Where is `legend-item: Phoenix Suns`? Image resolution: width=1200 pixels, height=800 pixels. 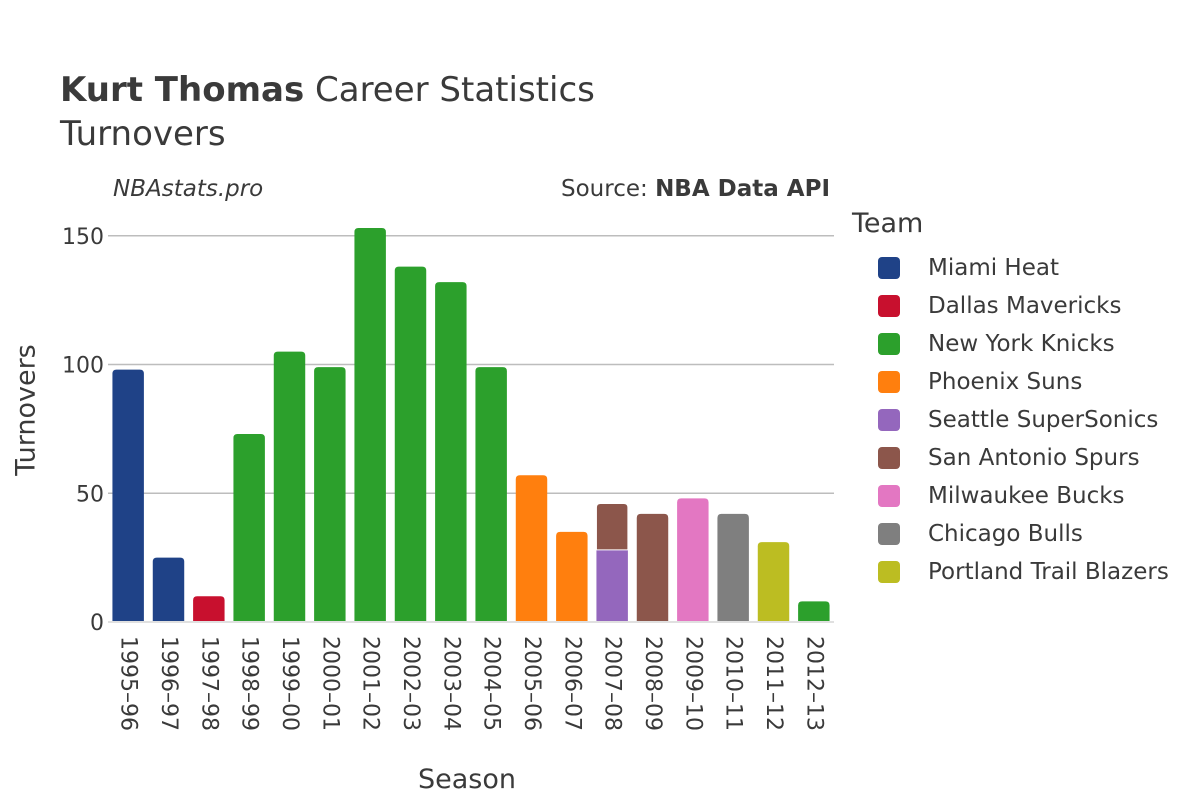
legend-item: Phoenix Suns is located at coordinates (1010, 382).